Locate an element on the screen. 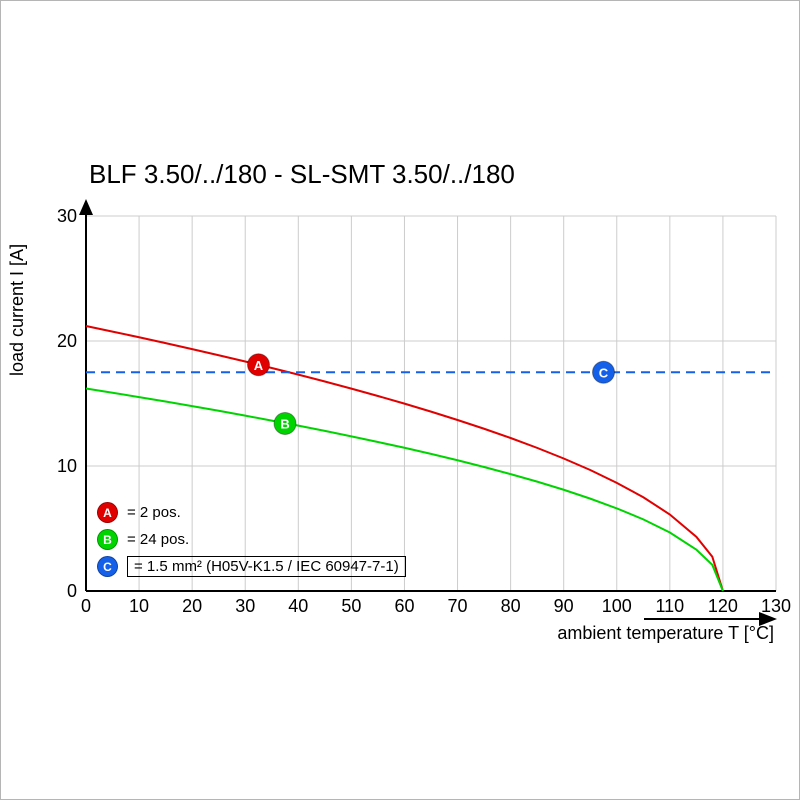 The image size is (800, 800). curve-marker-label-a: A is located at coordinates (259, 365).